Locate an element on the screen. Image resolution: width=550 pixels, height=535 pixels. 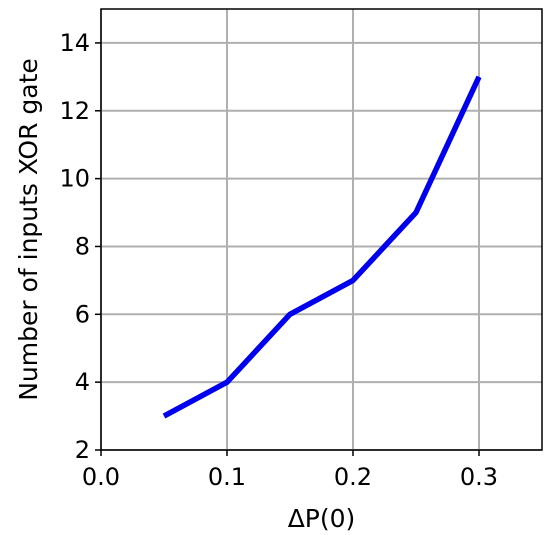
x-axis-label: ΔP(0) is located at coordinates (322, 518).